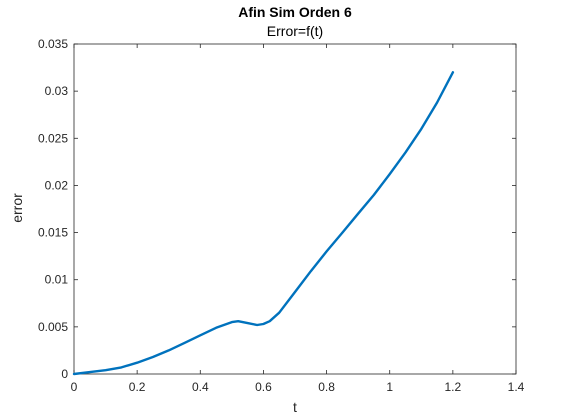  Describe the element at coordinates (453, 387) in the screenshot. I see `x-tick-label: 1.2` at that location.